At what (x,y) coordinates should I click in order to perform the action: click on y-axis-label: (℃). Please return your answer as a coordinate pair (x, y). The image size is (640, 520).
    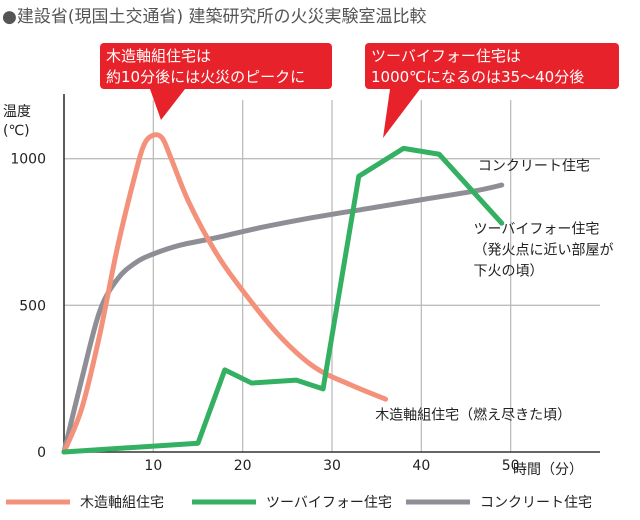
    Looking at the image, I should click on (16, 131).